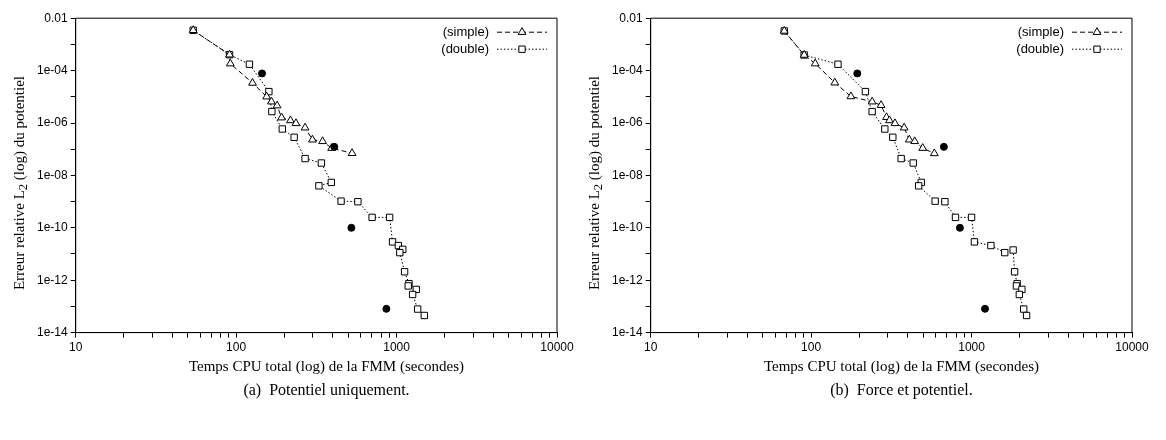 Image resolution: width=1166 pixels, height=440 pixels. What do you see at coordinates (901, 390) in the screenshot?
I see `text: (b) Force et potentiel.` at bounding box center [901, 390].